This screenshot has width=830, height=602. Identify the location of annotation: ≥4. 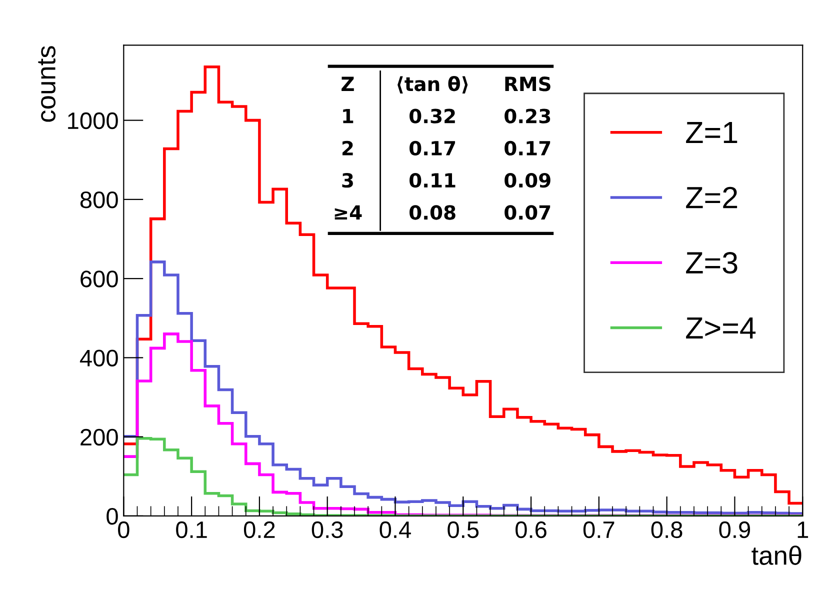
(348, 212).